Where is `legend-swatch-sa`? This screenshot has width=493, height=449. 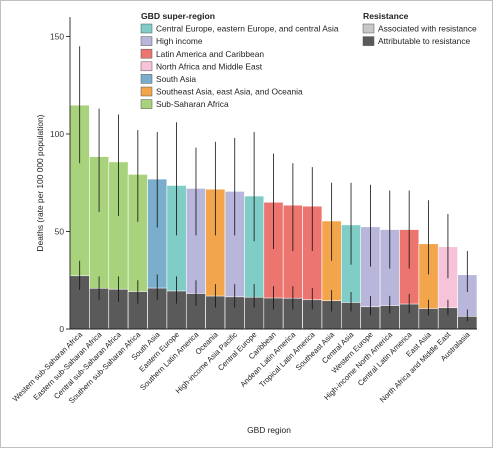
legend-swatch-sa is located at coordinates (146, 79).